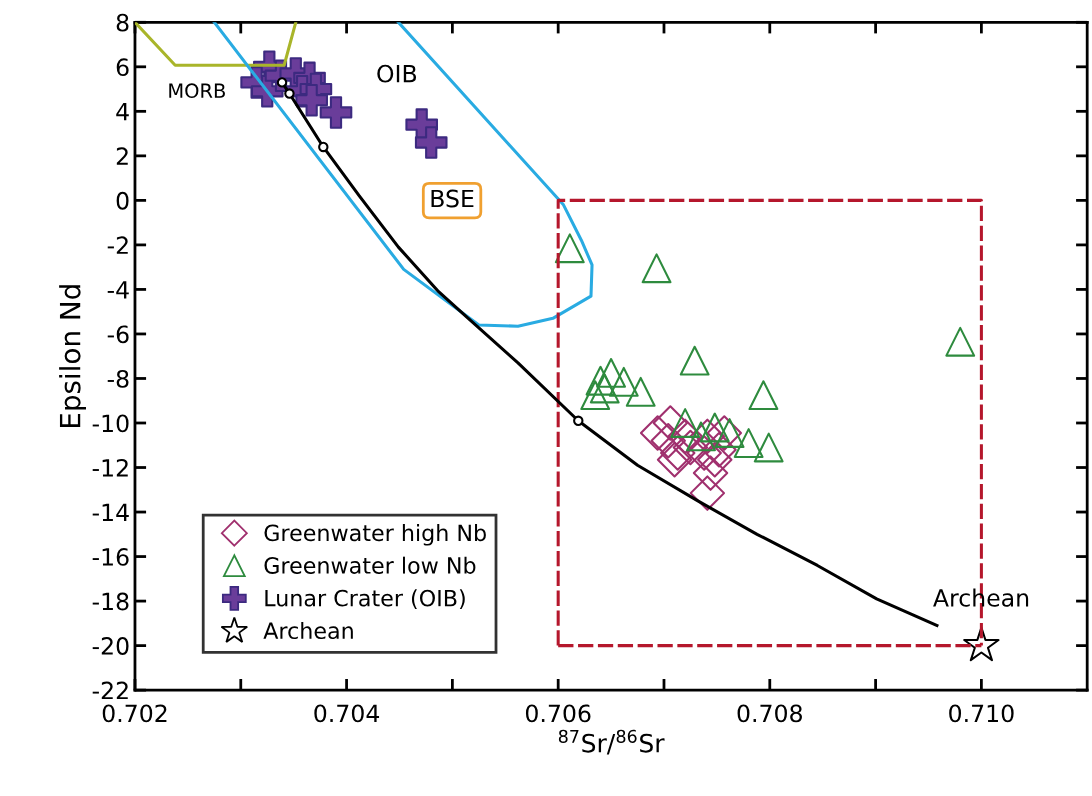  I want to click on x-tick-label: 0.706, so click(558, 713).